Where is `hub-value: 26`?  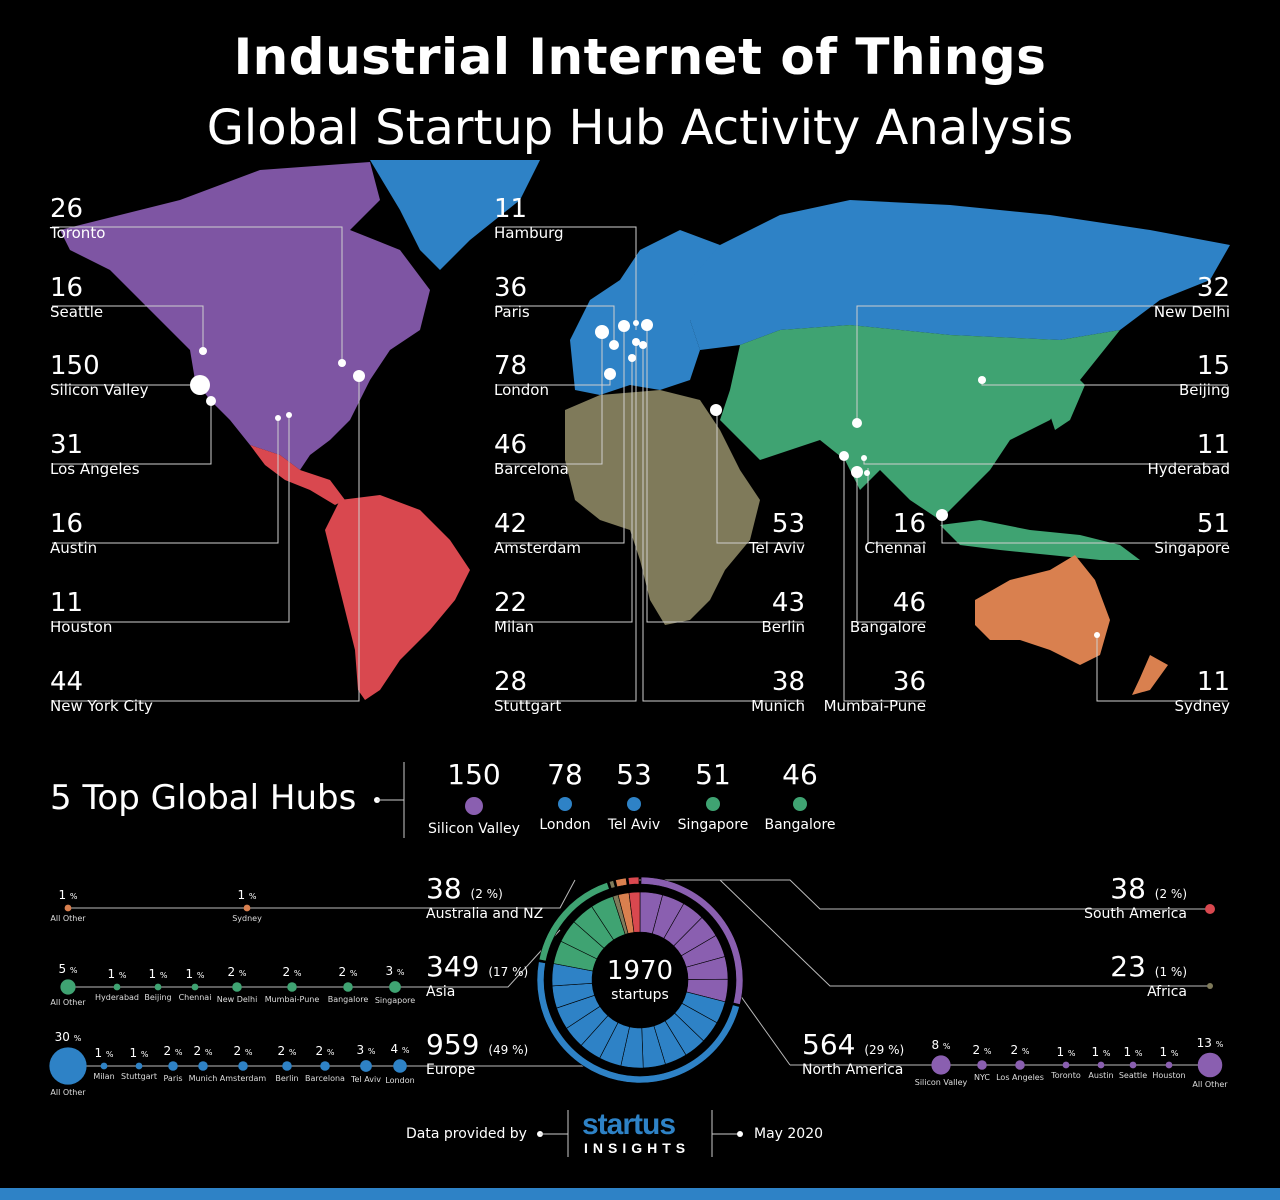
hub-value: 26 is located at coordinates (67, 209).